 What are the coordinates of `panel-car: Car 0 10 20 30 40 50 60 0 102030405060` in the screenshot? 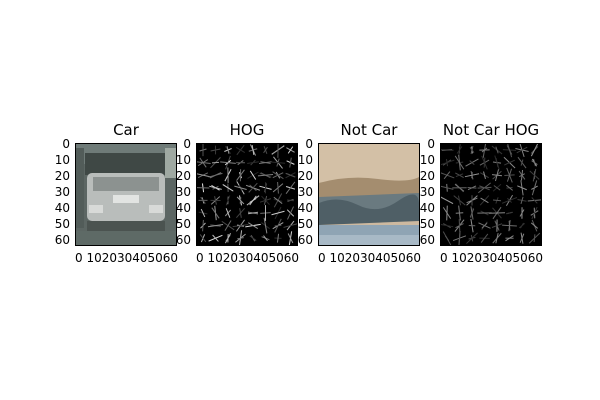 It's located at (116, 193).